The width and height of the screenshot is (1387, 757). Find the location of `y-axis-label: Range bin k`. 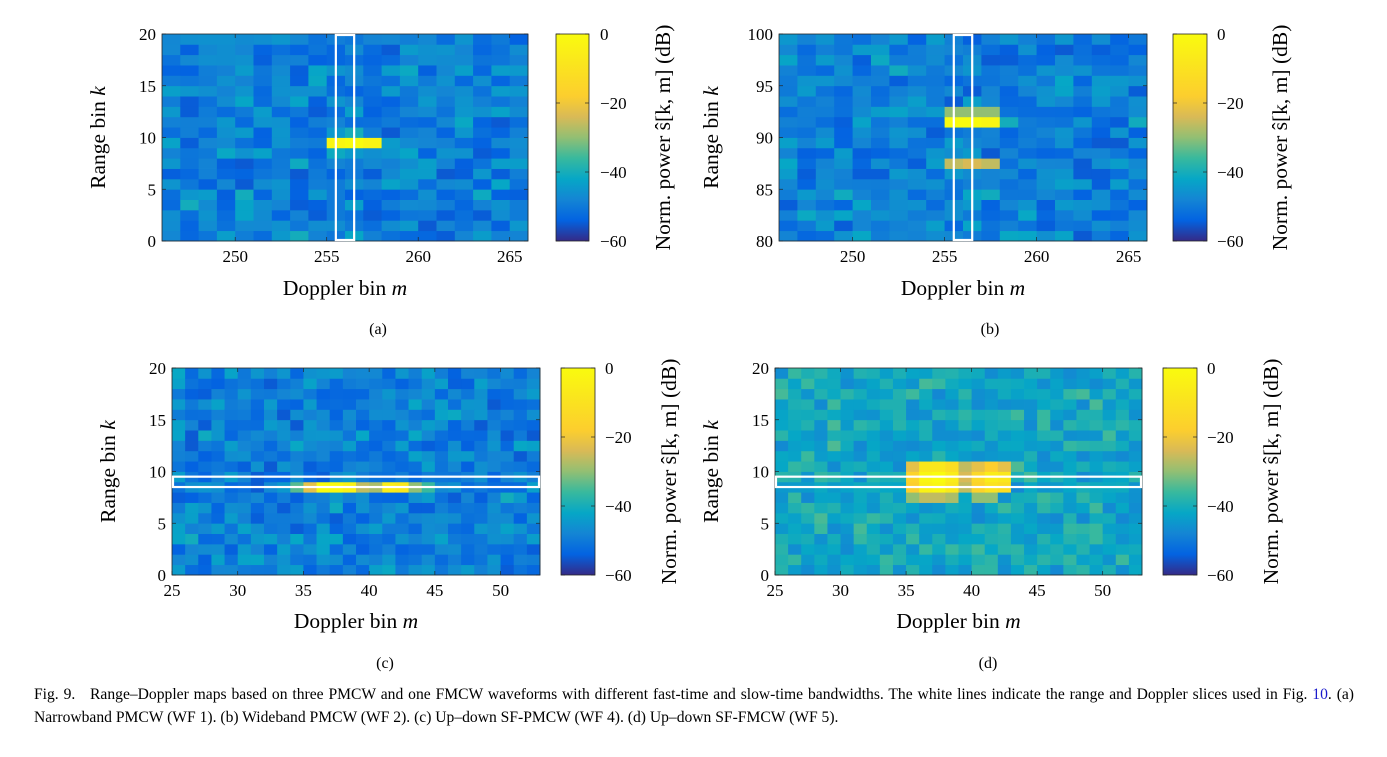

y-axis-label: Range bin k is located at coordinates (98, 137).